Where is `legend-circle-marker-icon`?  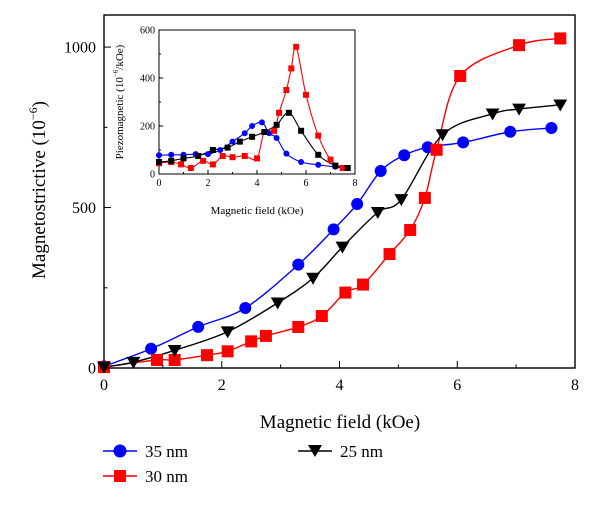 legend-circle-marker-icon is located at coordinates (120, 453).